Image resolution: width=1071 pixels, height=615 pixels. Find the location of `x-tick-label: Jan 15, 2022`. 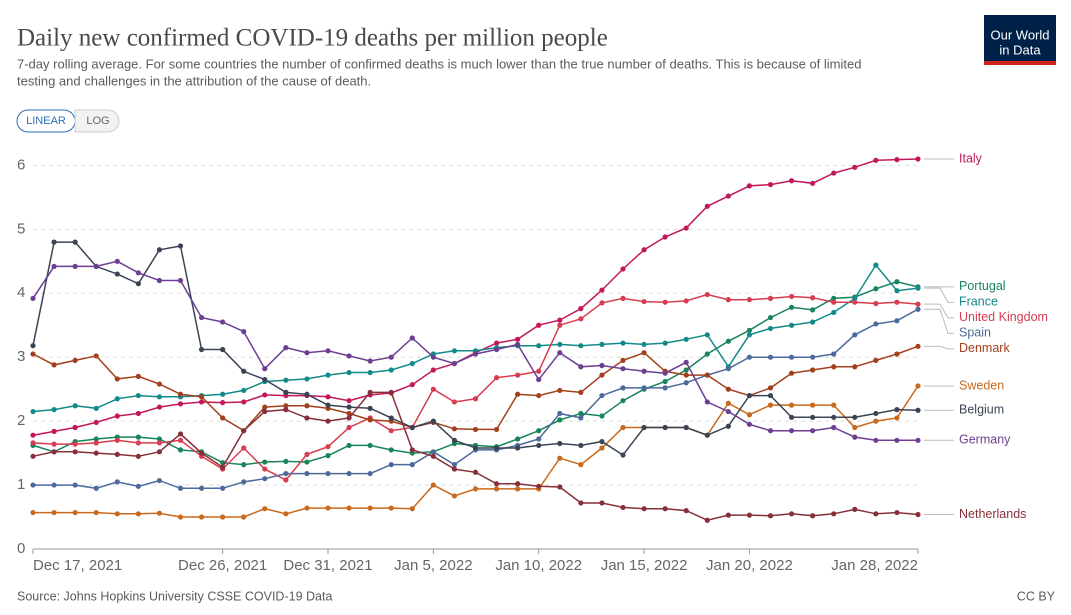

x-tick-label: Jan 15, 2022 is located at coordinates (644, 565).